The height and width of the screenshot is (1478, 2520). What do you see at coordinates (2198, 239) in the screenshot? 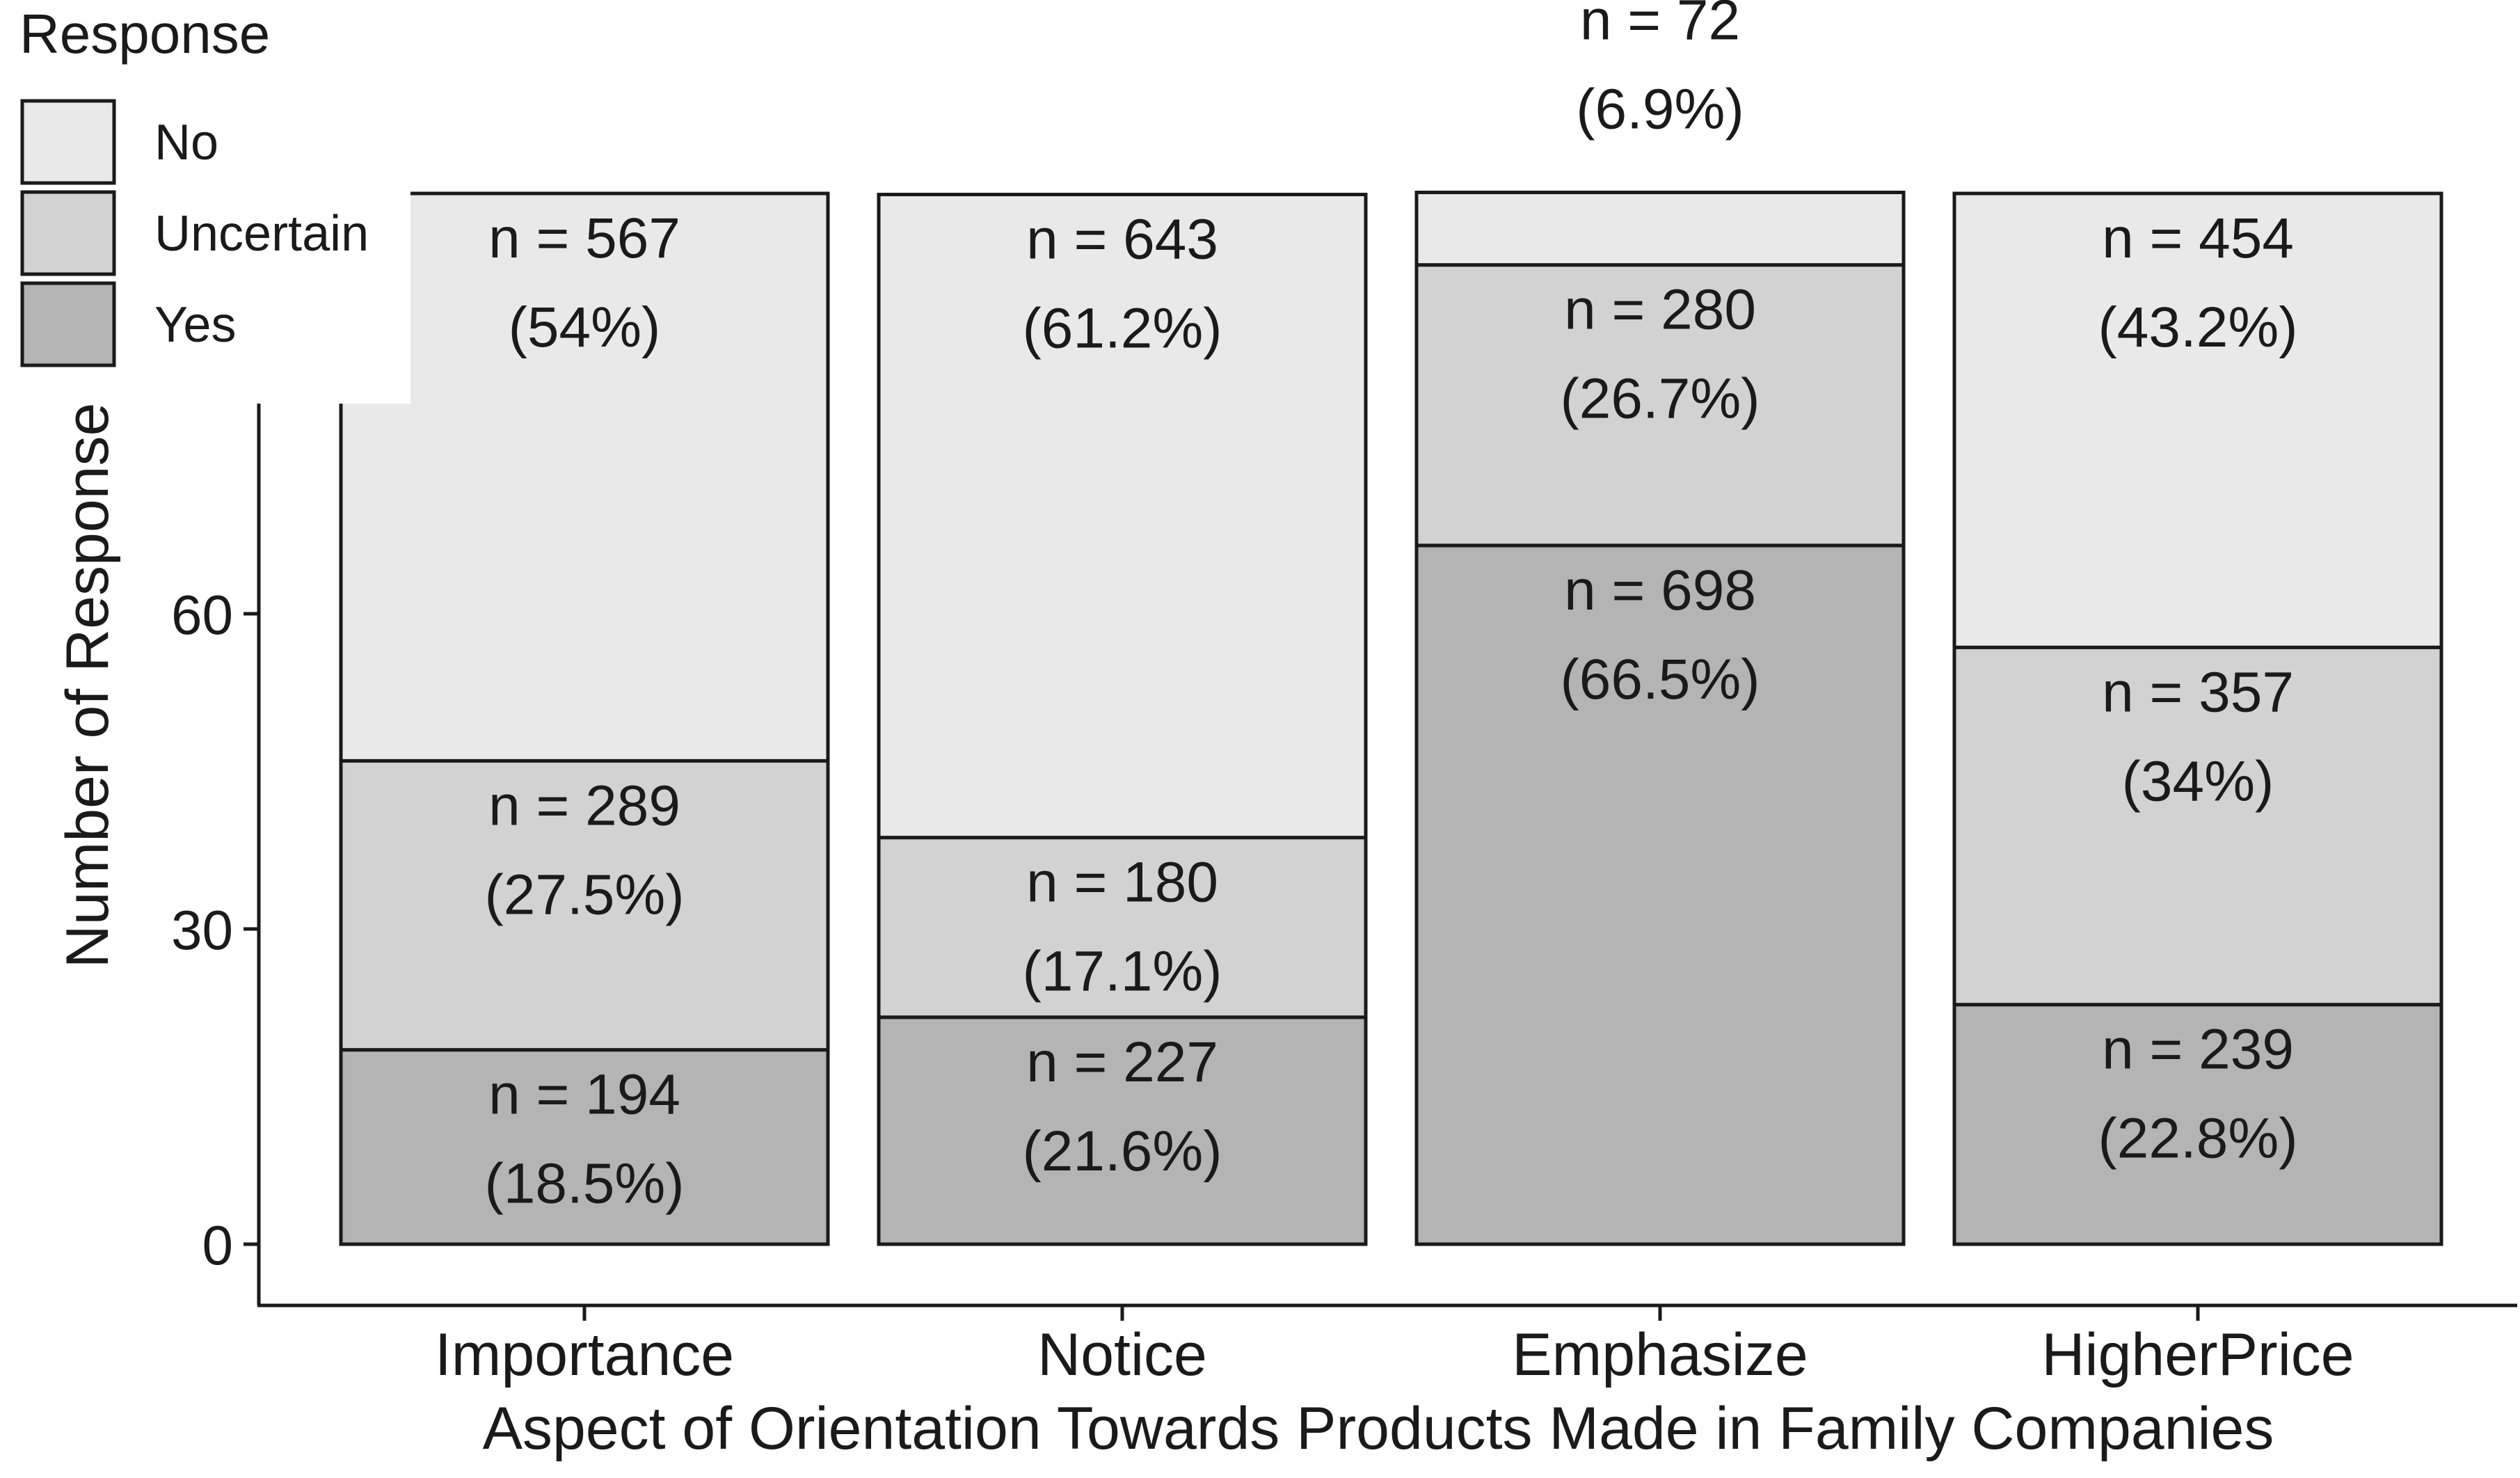
I see `data-label: n = 454` at bounding box center [2198, 239].